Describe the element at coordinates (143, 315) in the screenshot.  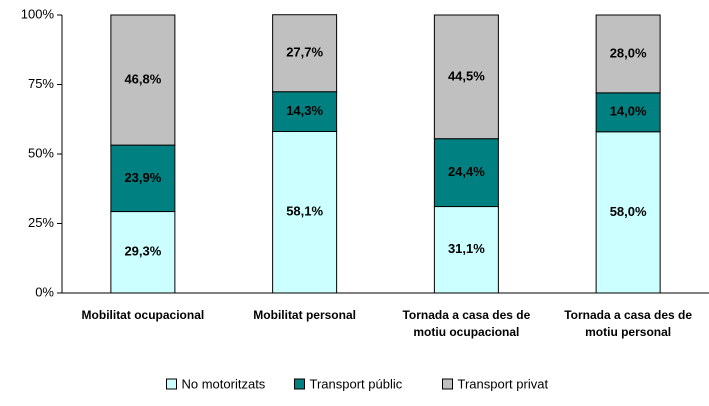
I see `x-tick-label: Mobilitat ocupacional` at that location.